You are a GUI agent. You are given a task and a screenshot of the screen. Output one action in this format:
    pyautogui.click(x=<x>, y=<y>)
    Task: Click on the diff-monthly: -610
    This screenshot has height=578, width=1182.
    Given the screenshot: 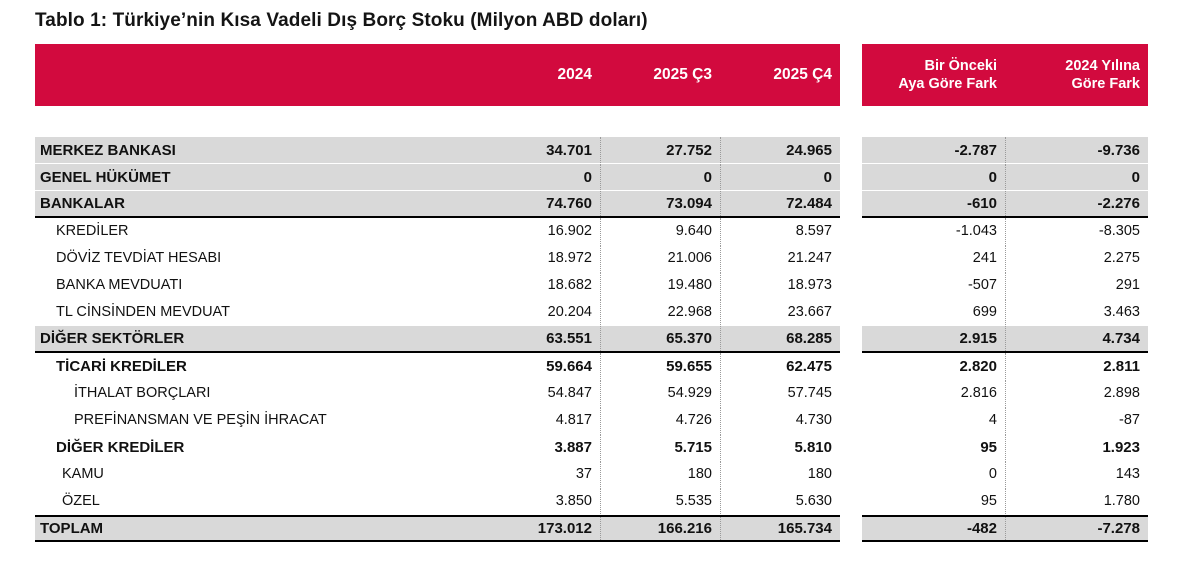 What is the action you would take?
    pyautogui.click(x=981, y=203)
    